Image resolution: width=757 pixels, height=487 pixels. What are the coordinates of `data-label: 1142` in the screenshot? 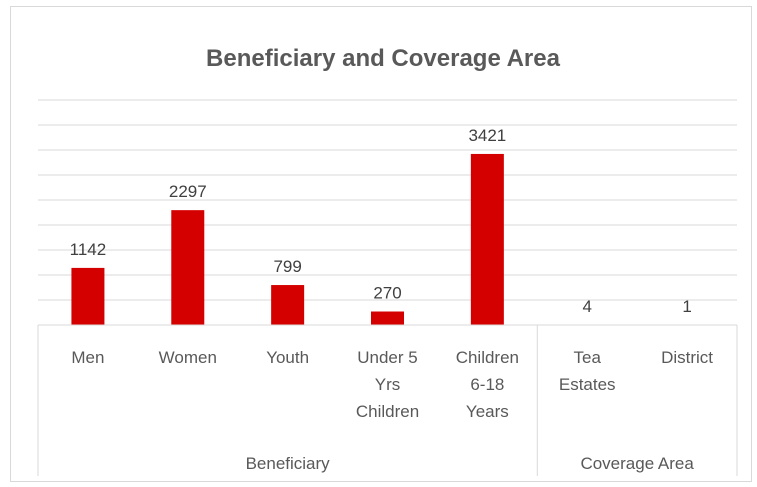 It's located at (88, 249).